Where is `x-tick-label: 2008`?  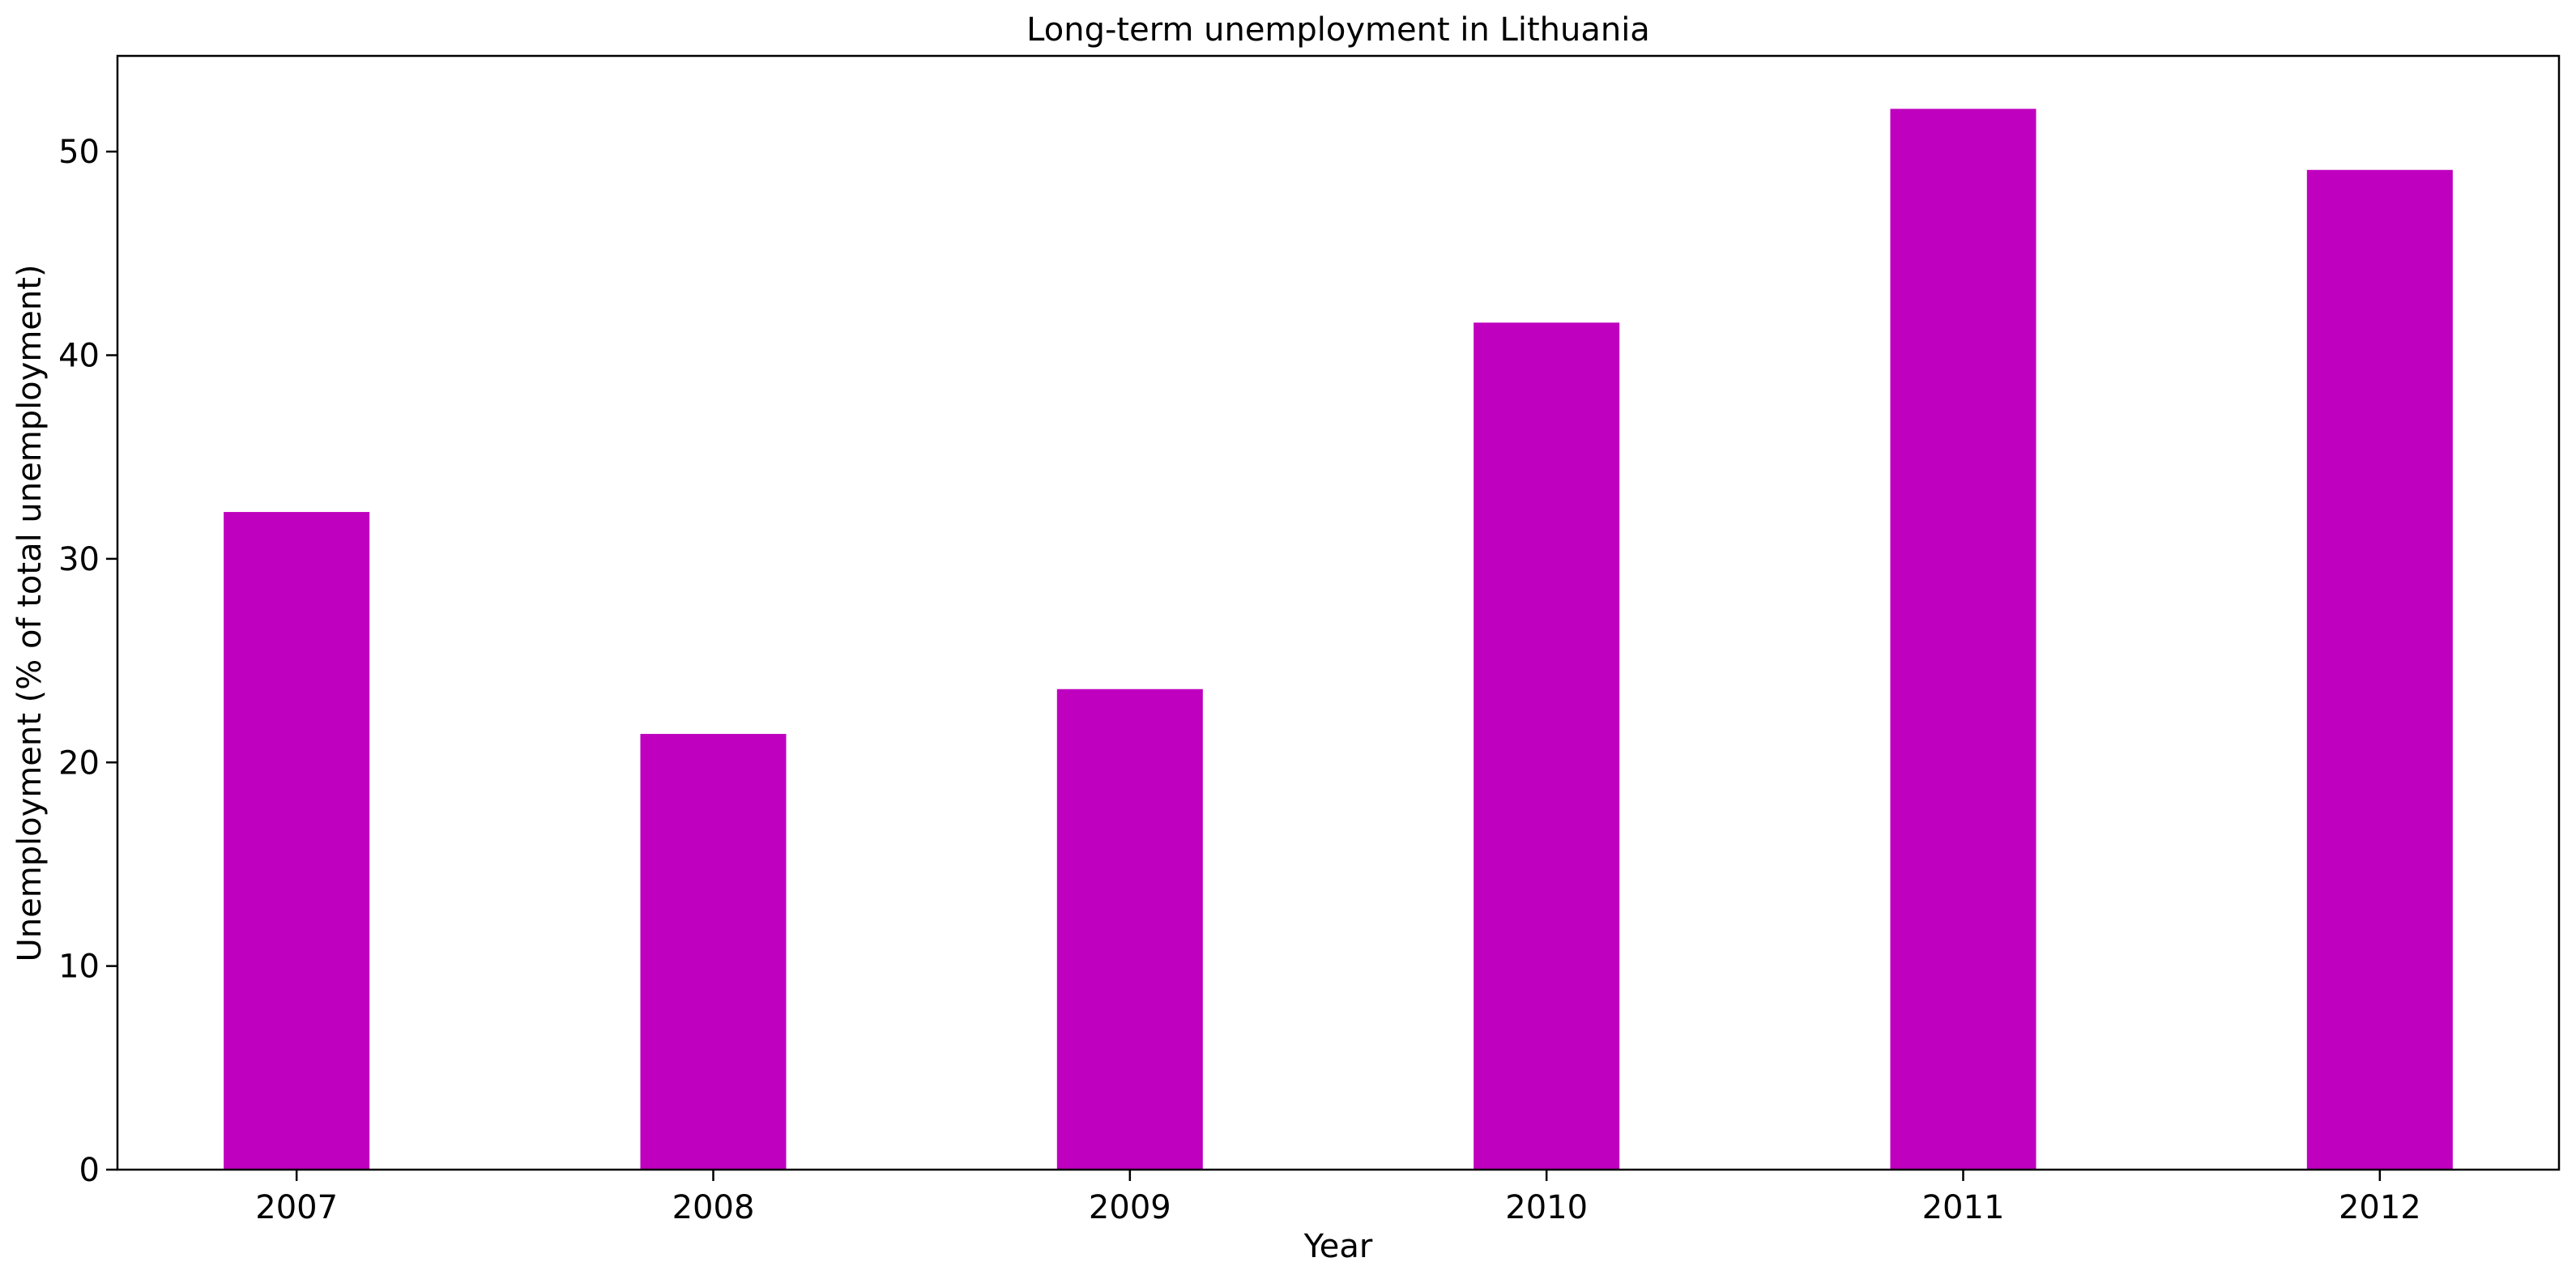
x-tick-label: 2008 is located at coordinates (713, 1207).